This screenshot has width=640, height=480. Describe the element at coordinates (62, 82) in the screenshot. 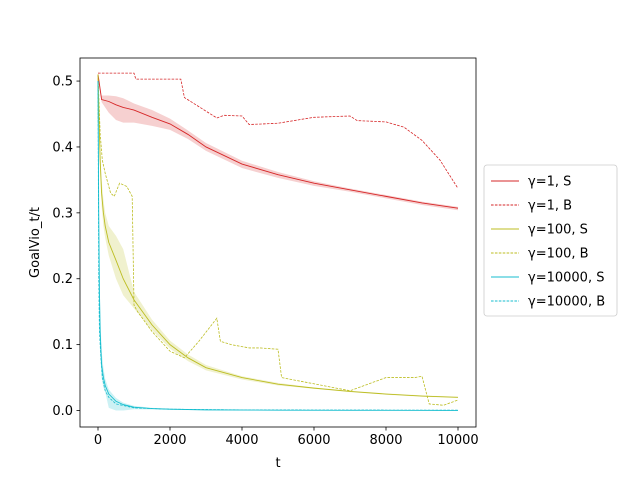

I see `y-tick-label: 0.5` at that location.